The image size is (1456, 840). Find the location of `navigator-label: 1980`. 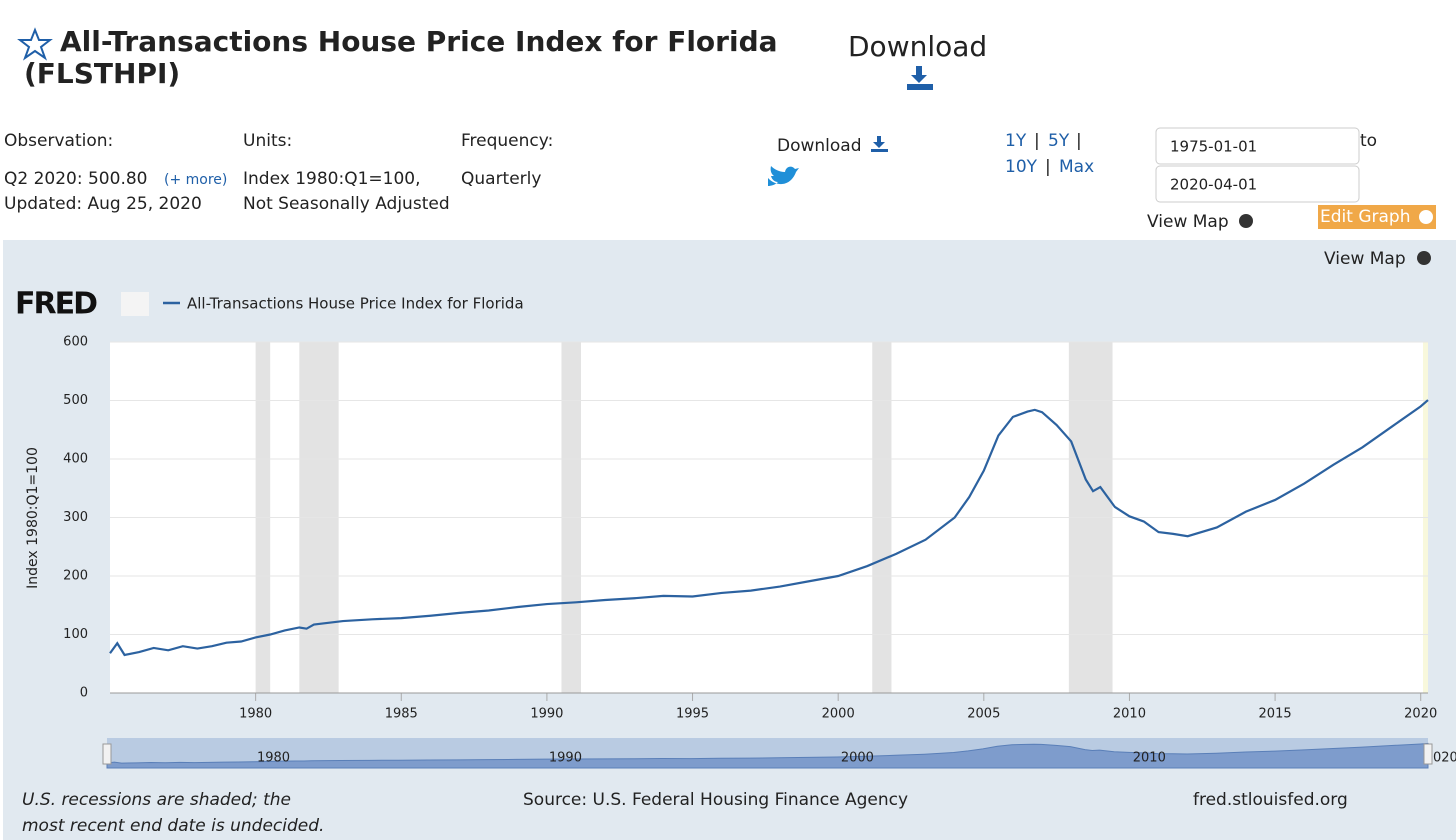

navigator-label: 1980 is located at coordinates (273, 758).